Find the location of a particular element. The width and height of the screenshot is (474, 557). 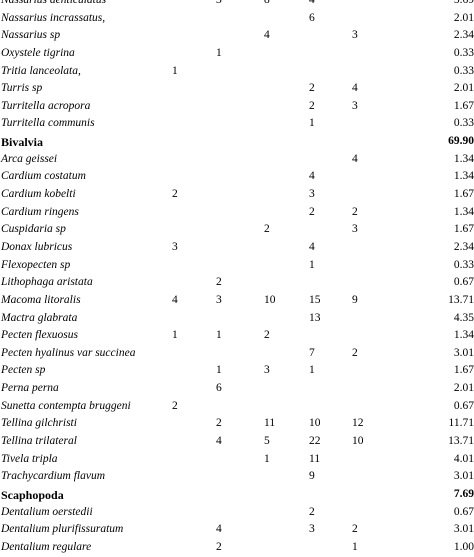

table-row: Oxystele tigrina 1 0.33 is located at coordinates (237, 54).